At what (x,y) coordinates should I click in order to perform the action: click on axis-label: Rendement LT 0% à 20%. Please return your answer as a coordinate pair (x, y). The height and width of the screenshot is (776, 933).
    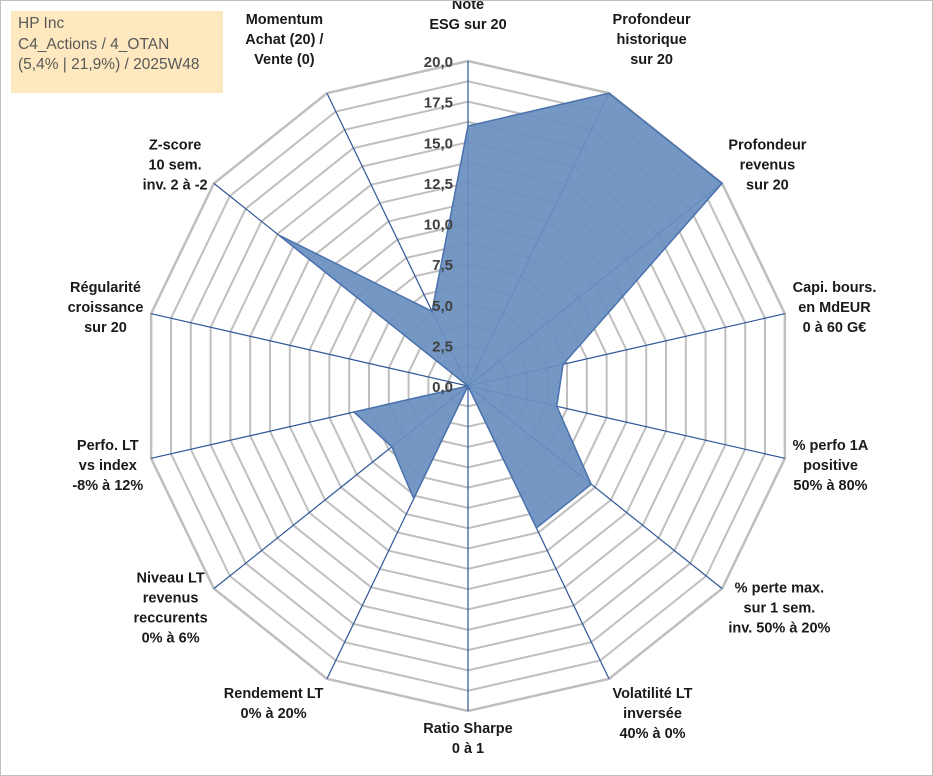
    Looking at the image, I should click on (274, 704).